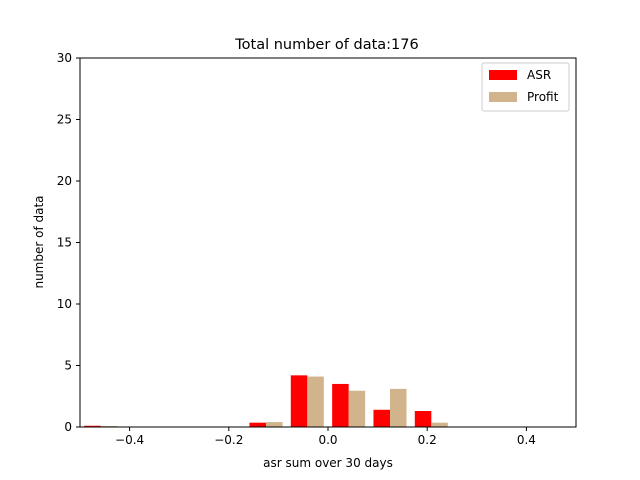 The image size is (640, 480). What do you see at coordinates (228, 440) in the screenshot?
I see `x-tick-label: −0.2` at bounding box center [228, 440].